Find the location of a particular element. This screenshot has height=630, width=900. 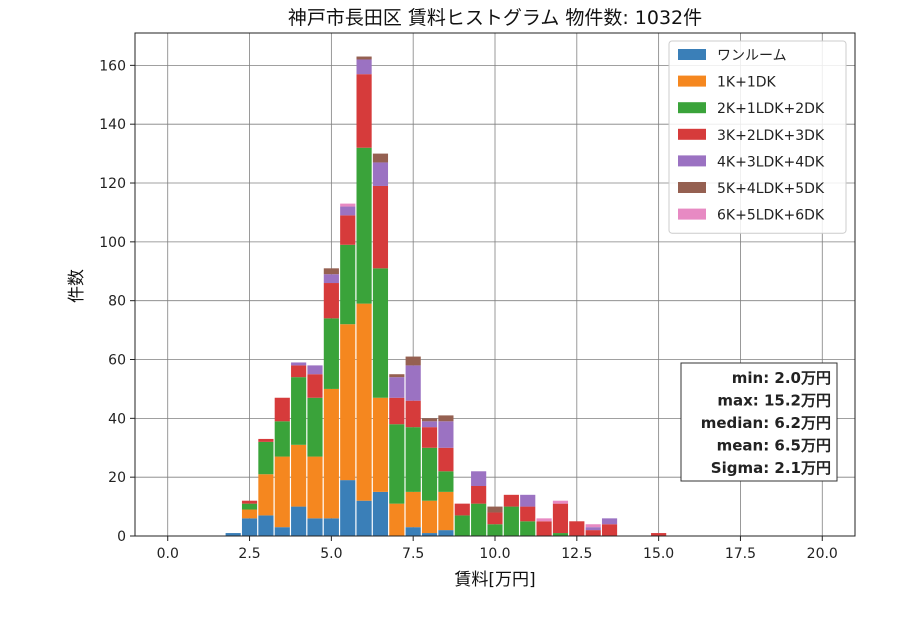

y-tick-label: 40 is located at coordinates (117, 419).